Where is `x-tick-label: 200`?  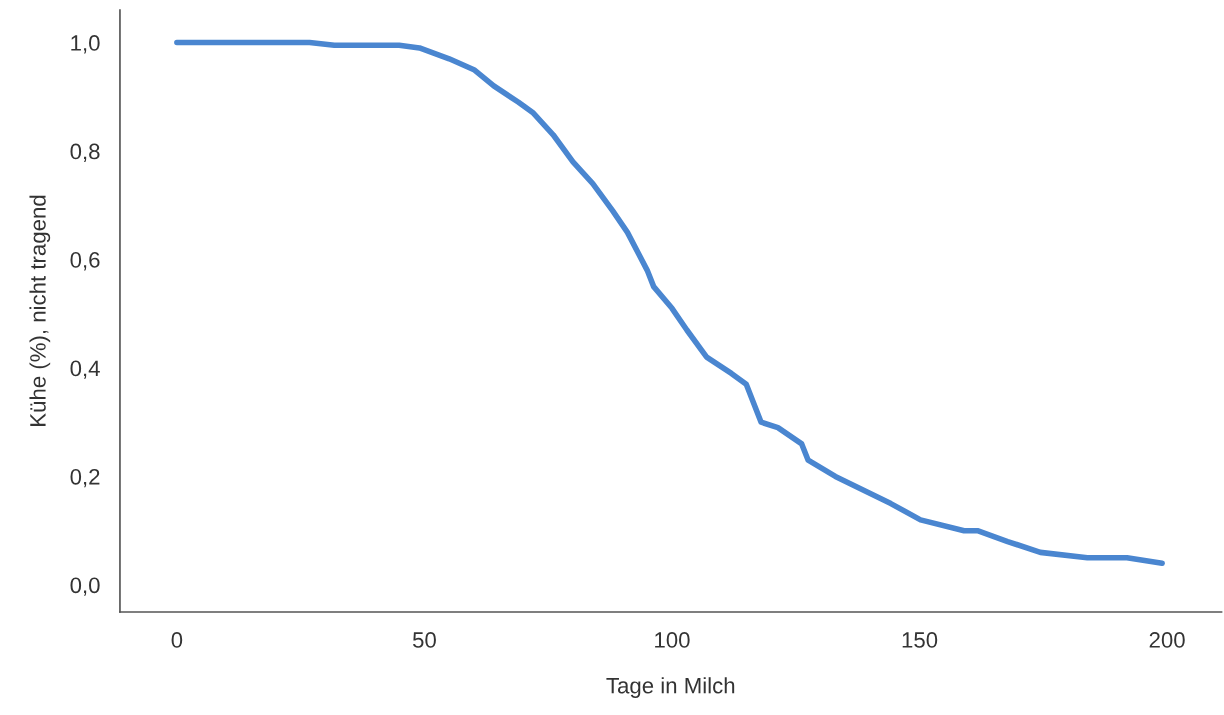
x-tick-label: 200 is located at coordinates (1167, 640).